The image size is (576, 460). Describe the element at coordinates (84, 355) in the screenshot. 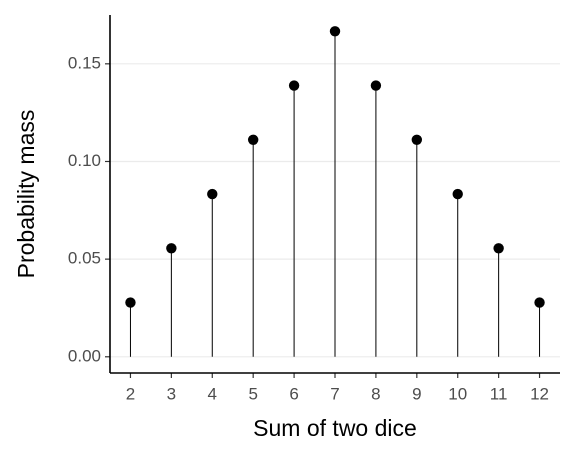

I see `y-tick-label: 0.00` at that location.